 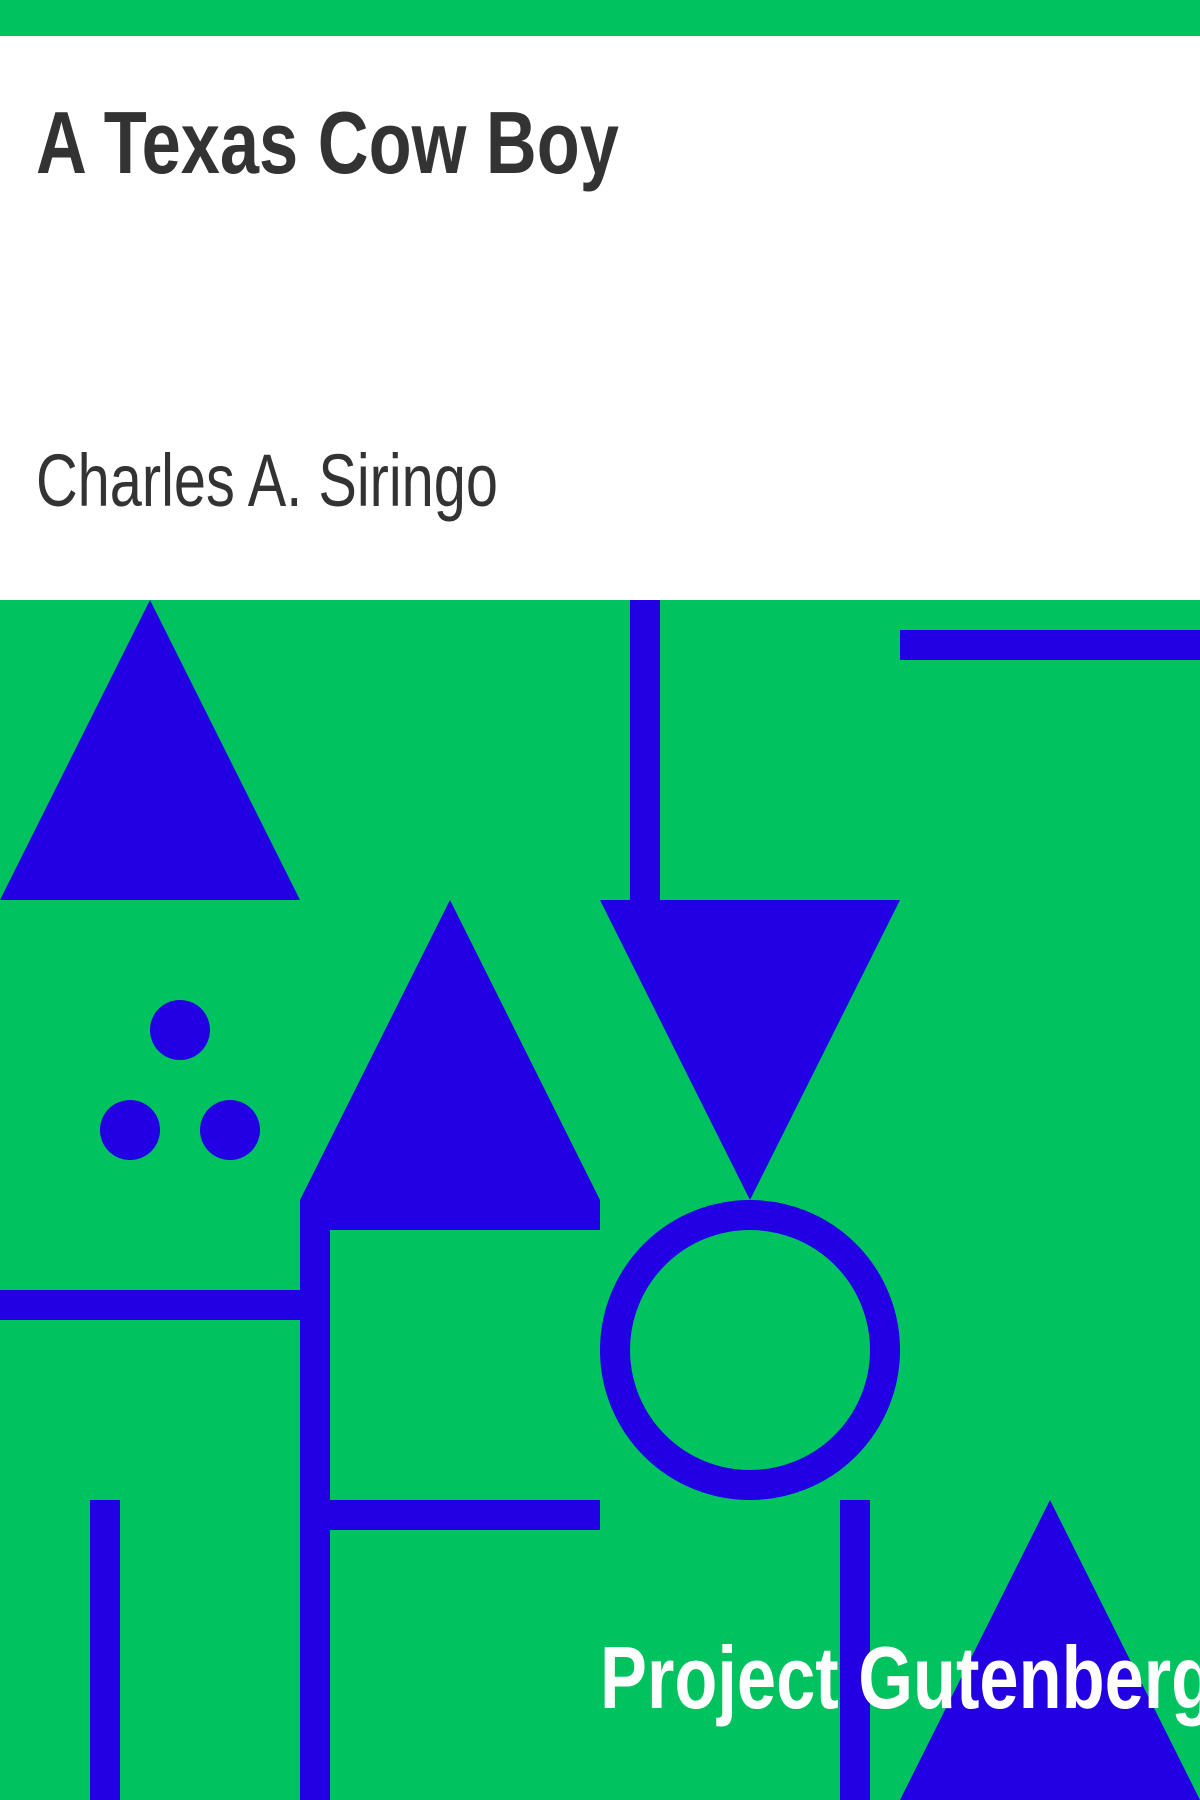 What do you see at coordinates (750, 1050) in the screenshot?
I see `triangle-down-center` at bounding box center [750, 1050].